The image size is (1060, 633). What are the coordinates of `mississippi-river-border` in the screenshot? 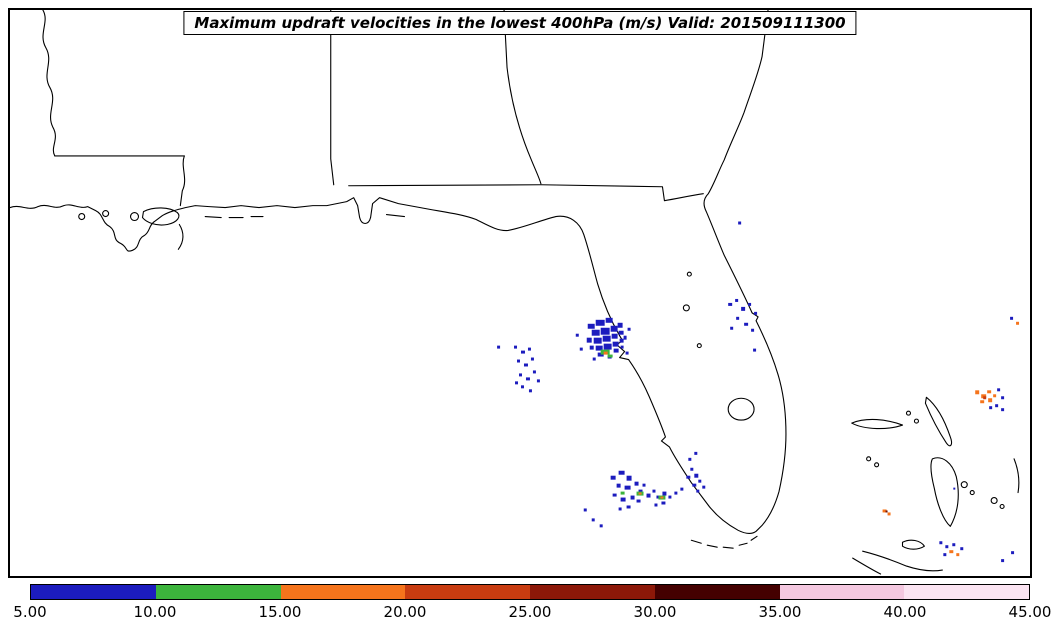 It's located at (49, 83).